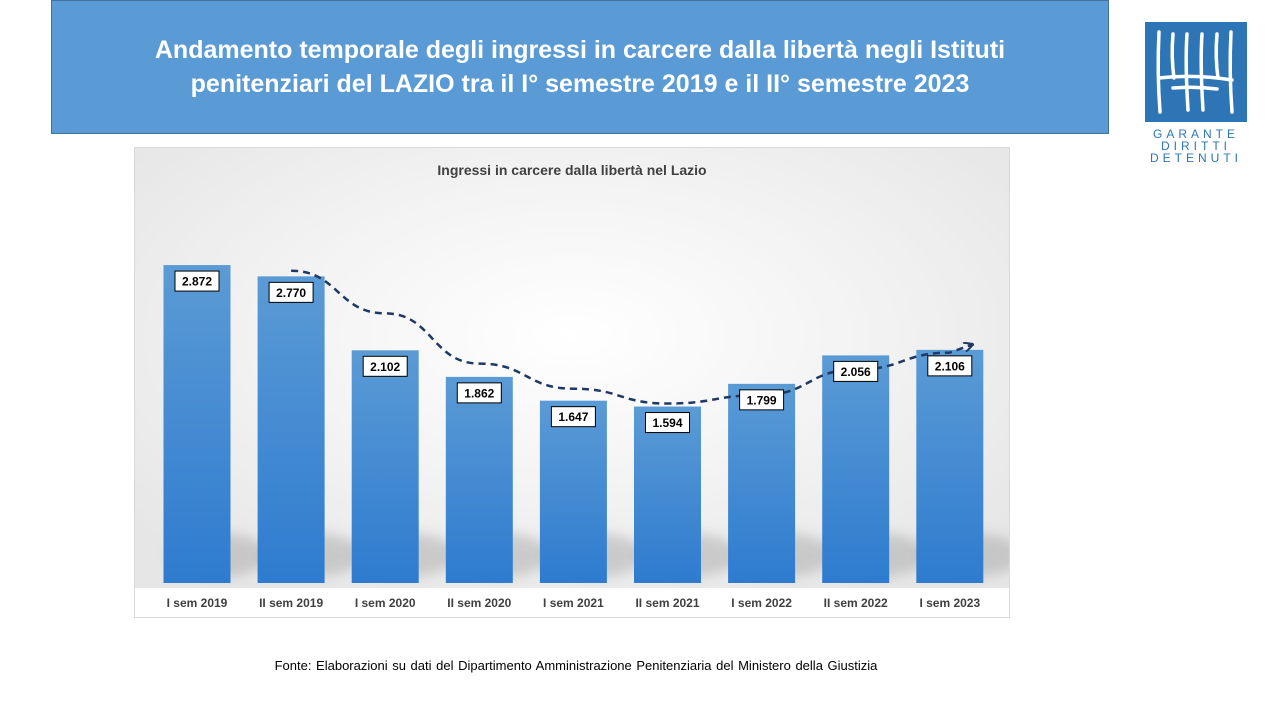  I want to click on data-label: 2.102, so click(385, 367).